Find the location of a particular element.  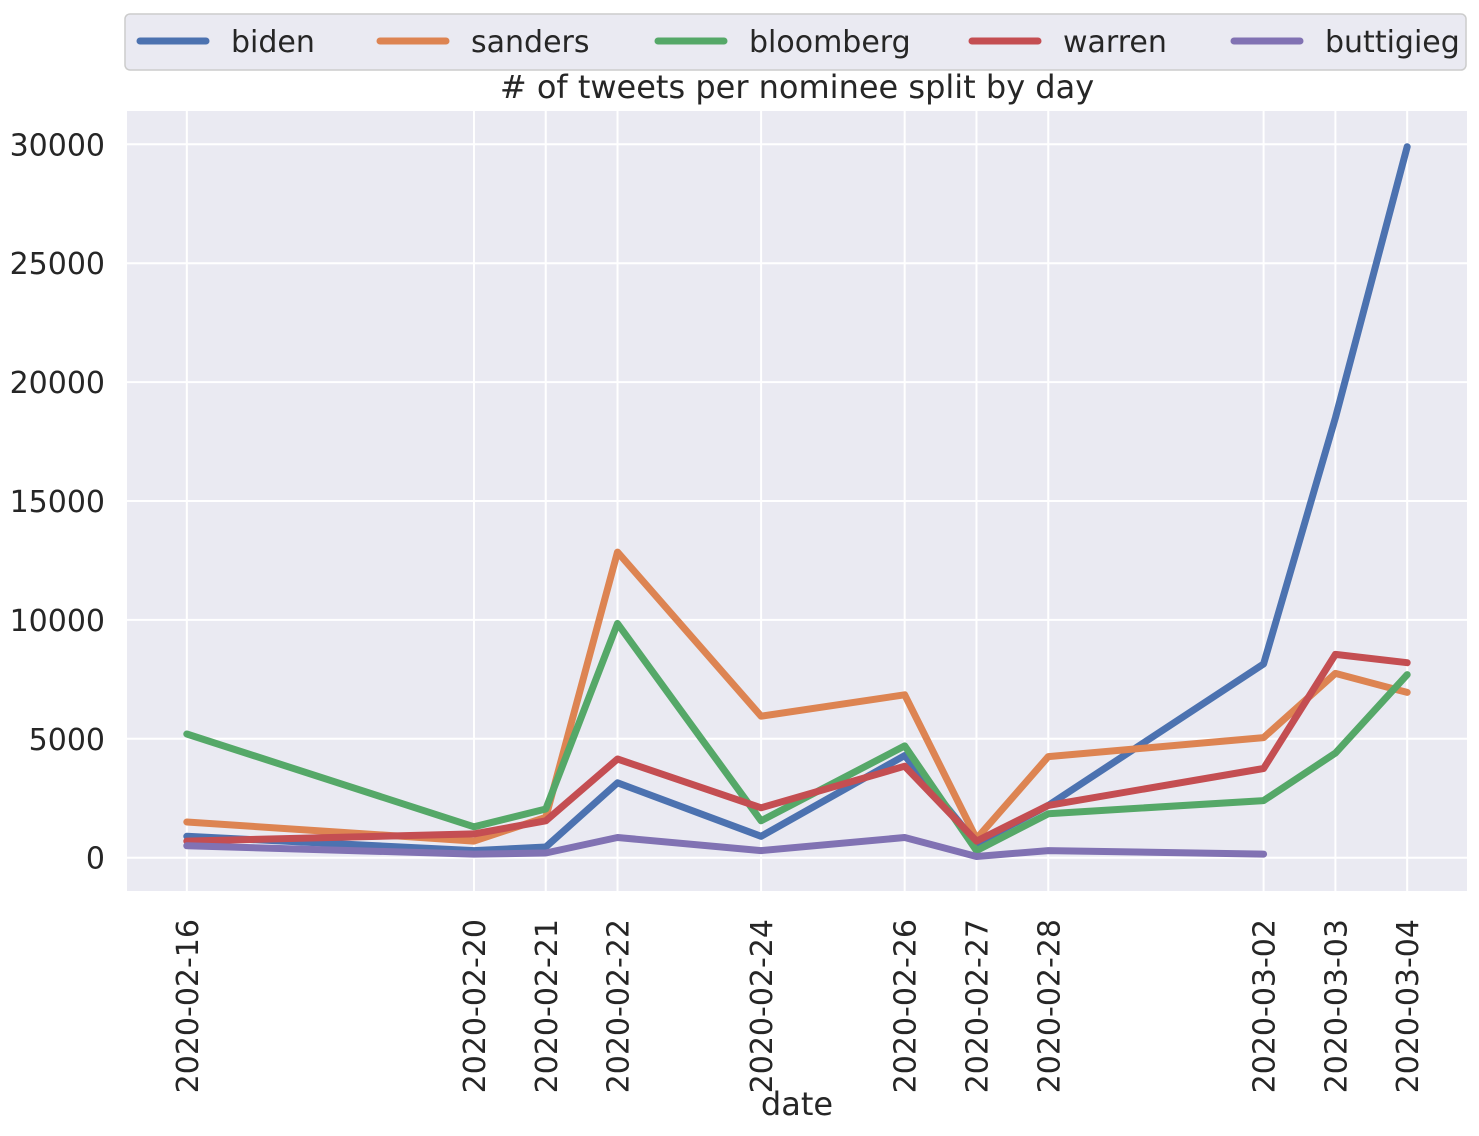

x-tick-label: 2020-02-22 is located at coordinates (619, 1006).